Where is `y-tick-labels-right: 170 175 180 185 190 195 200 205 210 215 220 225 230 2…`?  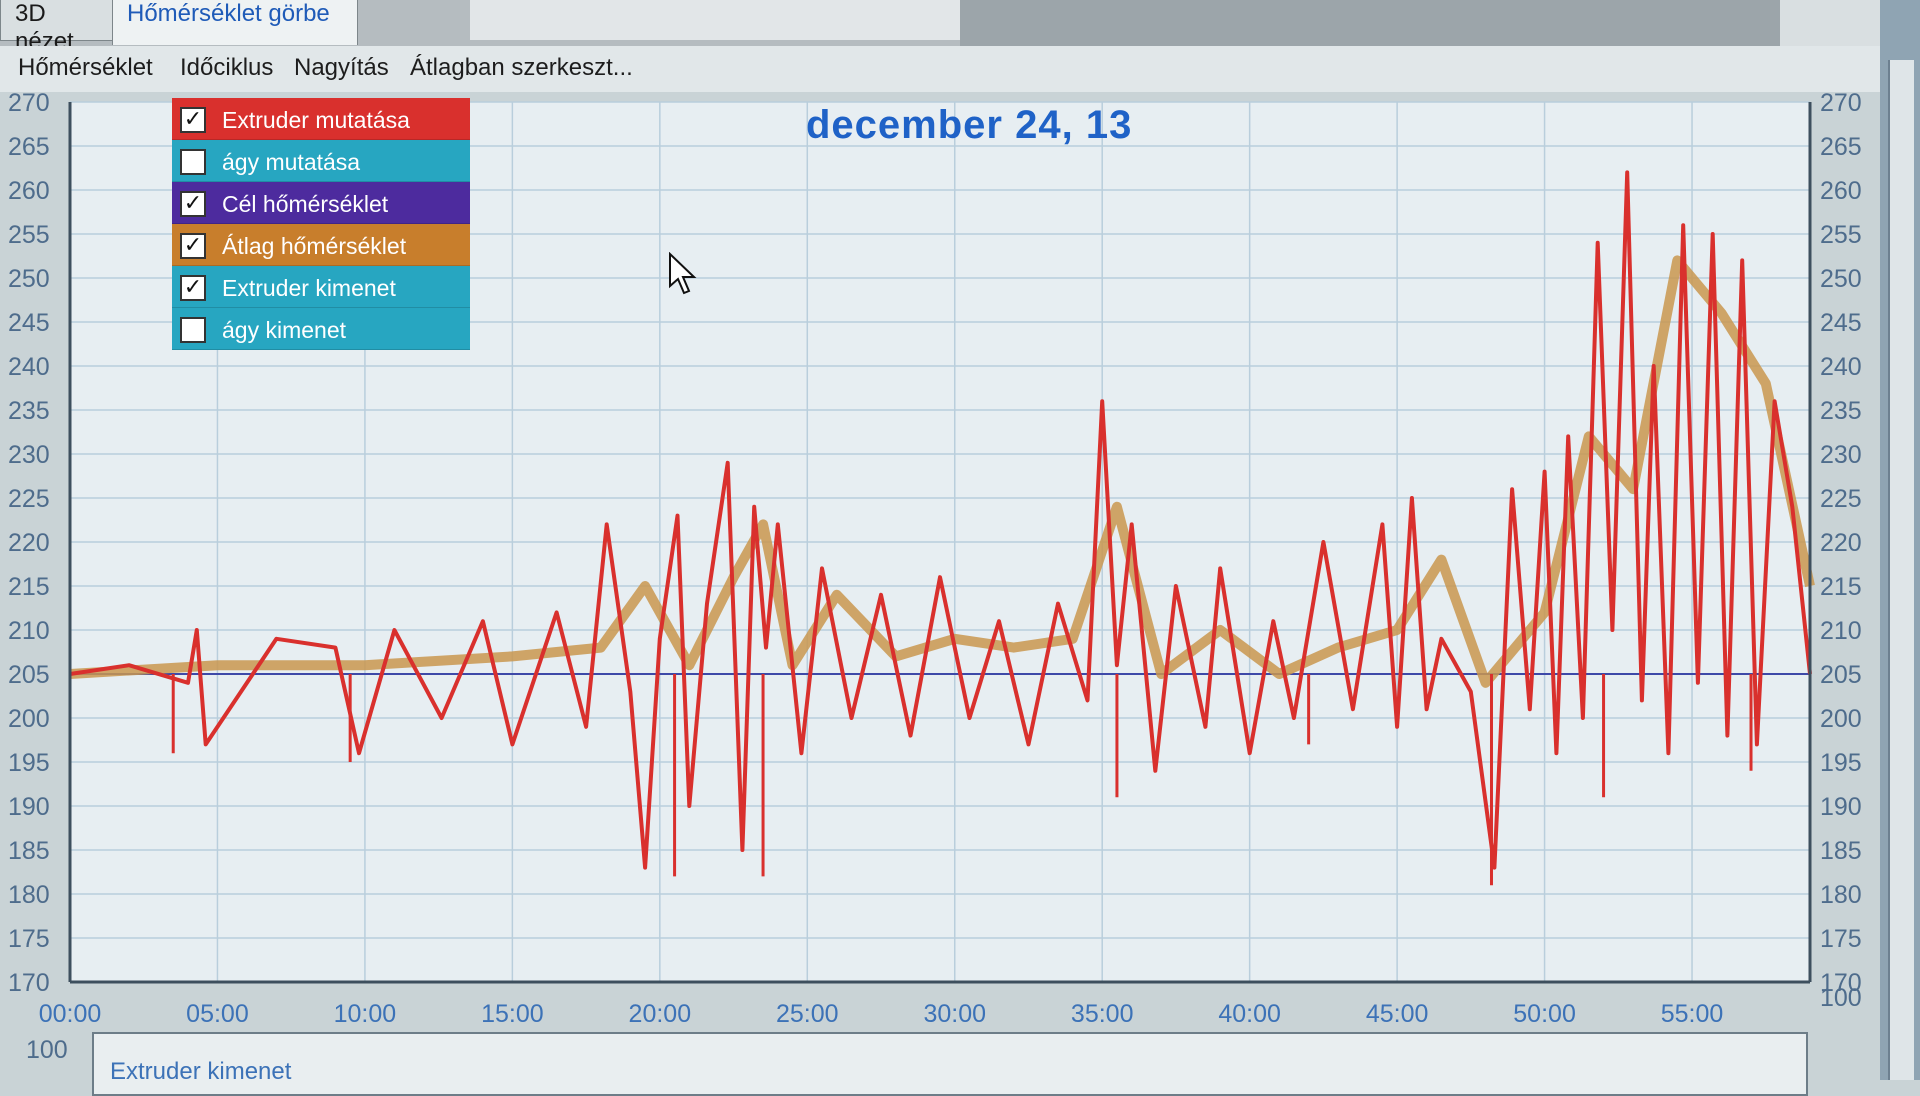
y-tick-labels-right: 170 175 180 185 190 195 200 205 210 215 220 225 230 2… is located at coordinates (1841, 544).